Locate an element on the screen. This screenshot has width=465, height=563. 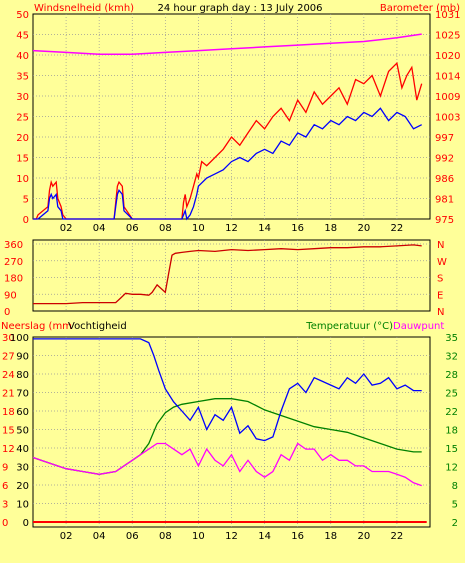
wind-tick-label: 0 is located at coordinates (26, 220).